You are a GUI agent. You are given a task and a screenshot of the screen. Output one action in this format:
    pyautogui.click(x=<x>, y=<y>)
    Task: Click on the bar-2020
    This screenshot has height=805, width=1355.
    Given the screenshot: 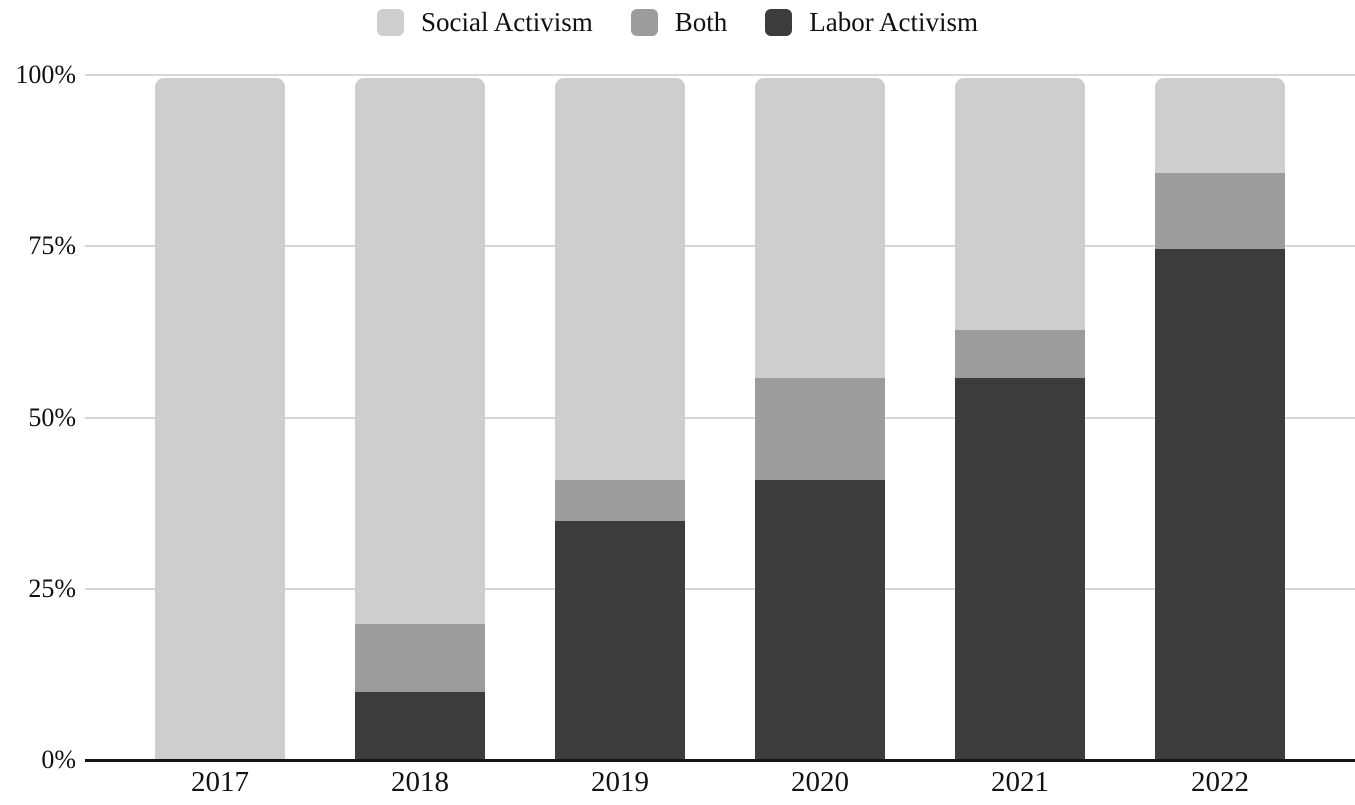 What is the action you would take?
    pyautogui.click(x=820, y=380)
    